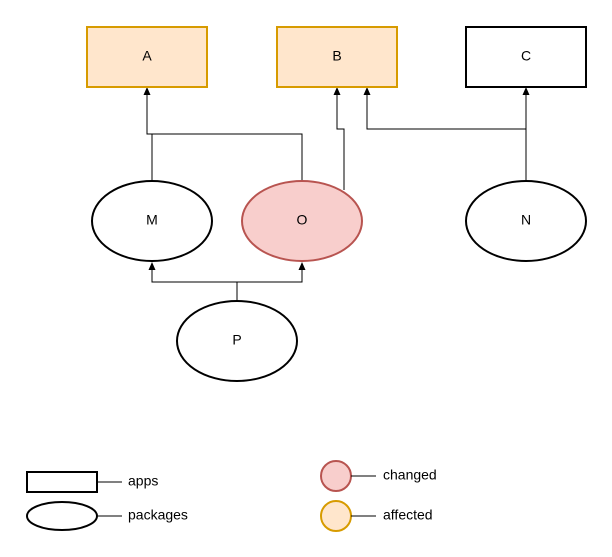 This screenshot has width=612, height=557. I want to click on edge-m-to-a, so click(149, 136).